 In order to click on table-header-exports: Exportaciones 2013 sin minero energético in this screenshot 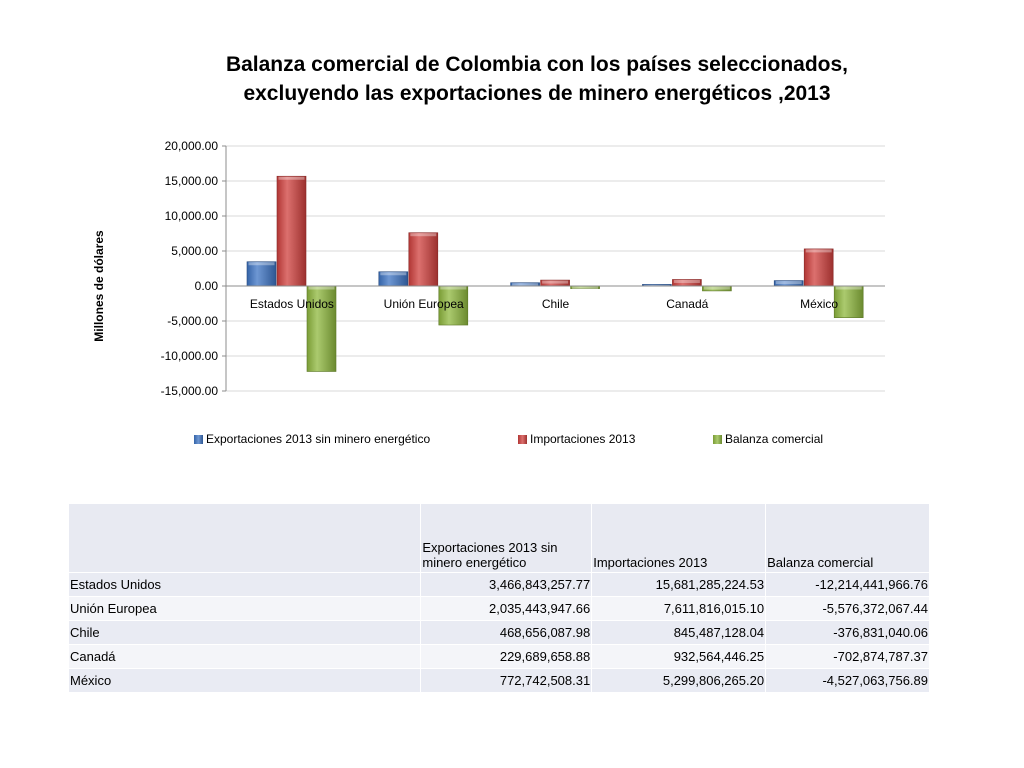, I will do `click(506, 538)`.